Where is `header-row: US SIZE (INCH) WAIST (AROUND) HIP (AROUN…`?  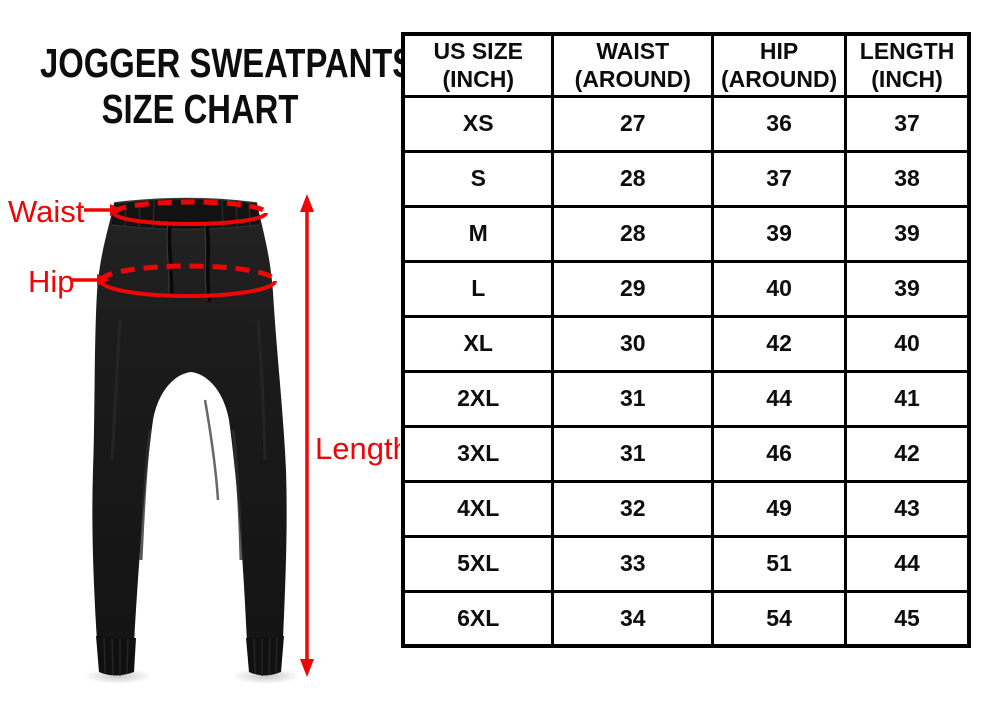 header-row: US SIZE (INCH) WAIST (AROUND) HIP (AROUN… is located at coordinates (686, 65).